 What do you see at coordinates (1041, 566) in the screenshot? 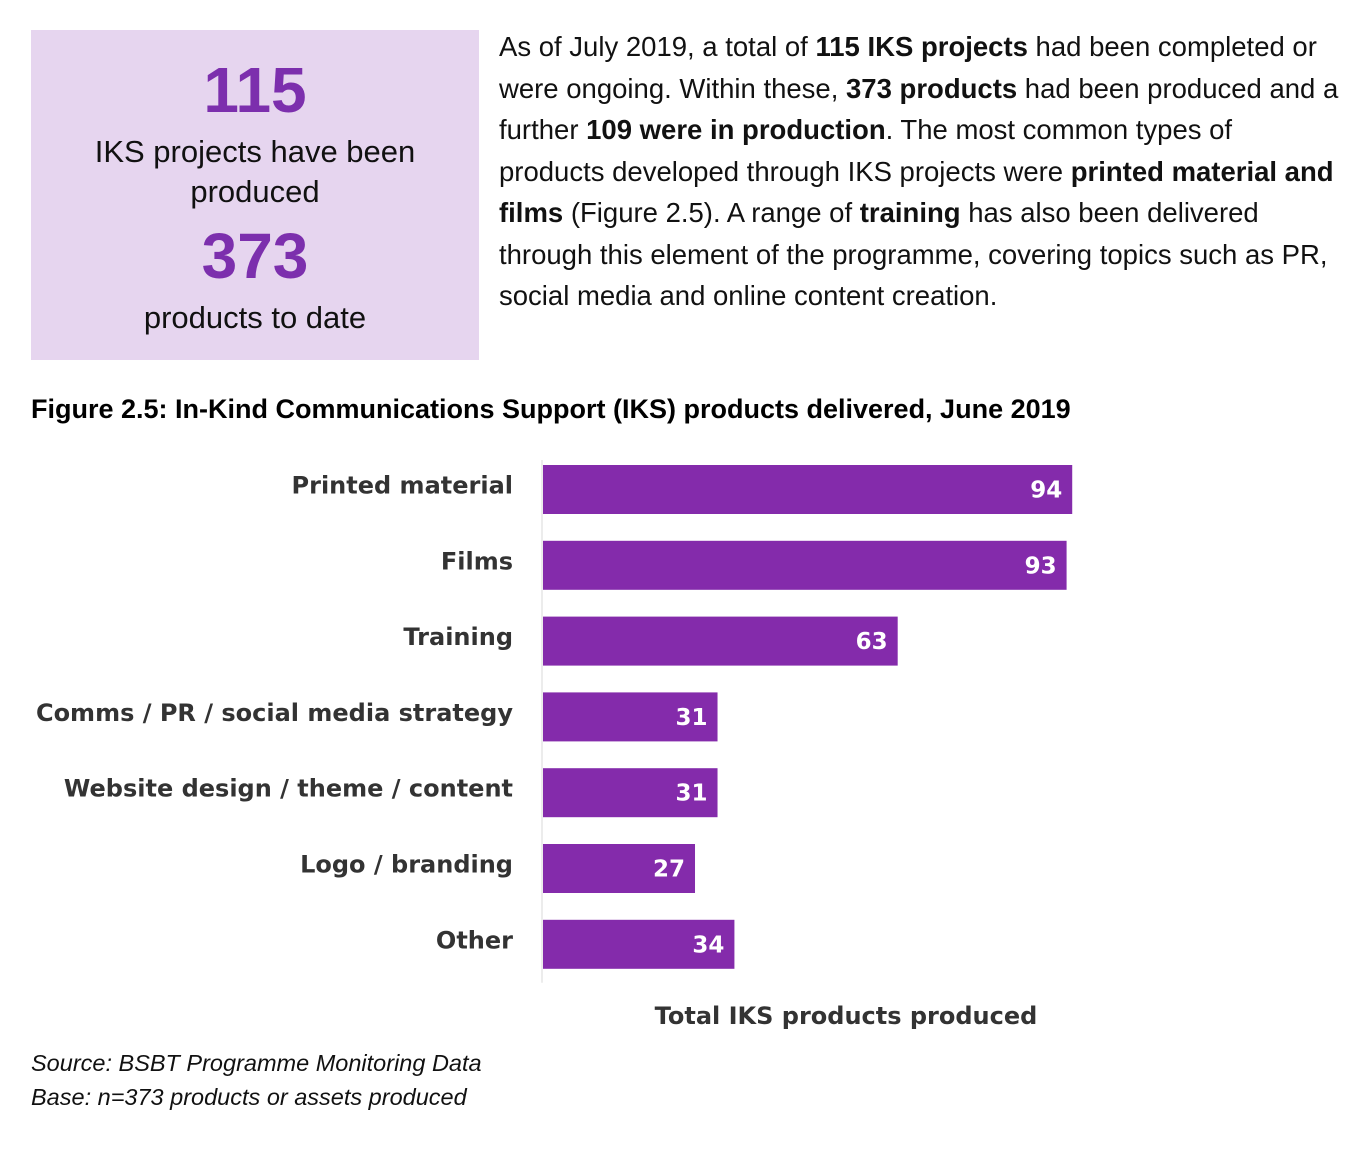
I see `data-label: 93` at bounding box center [1041, 566].